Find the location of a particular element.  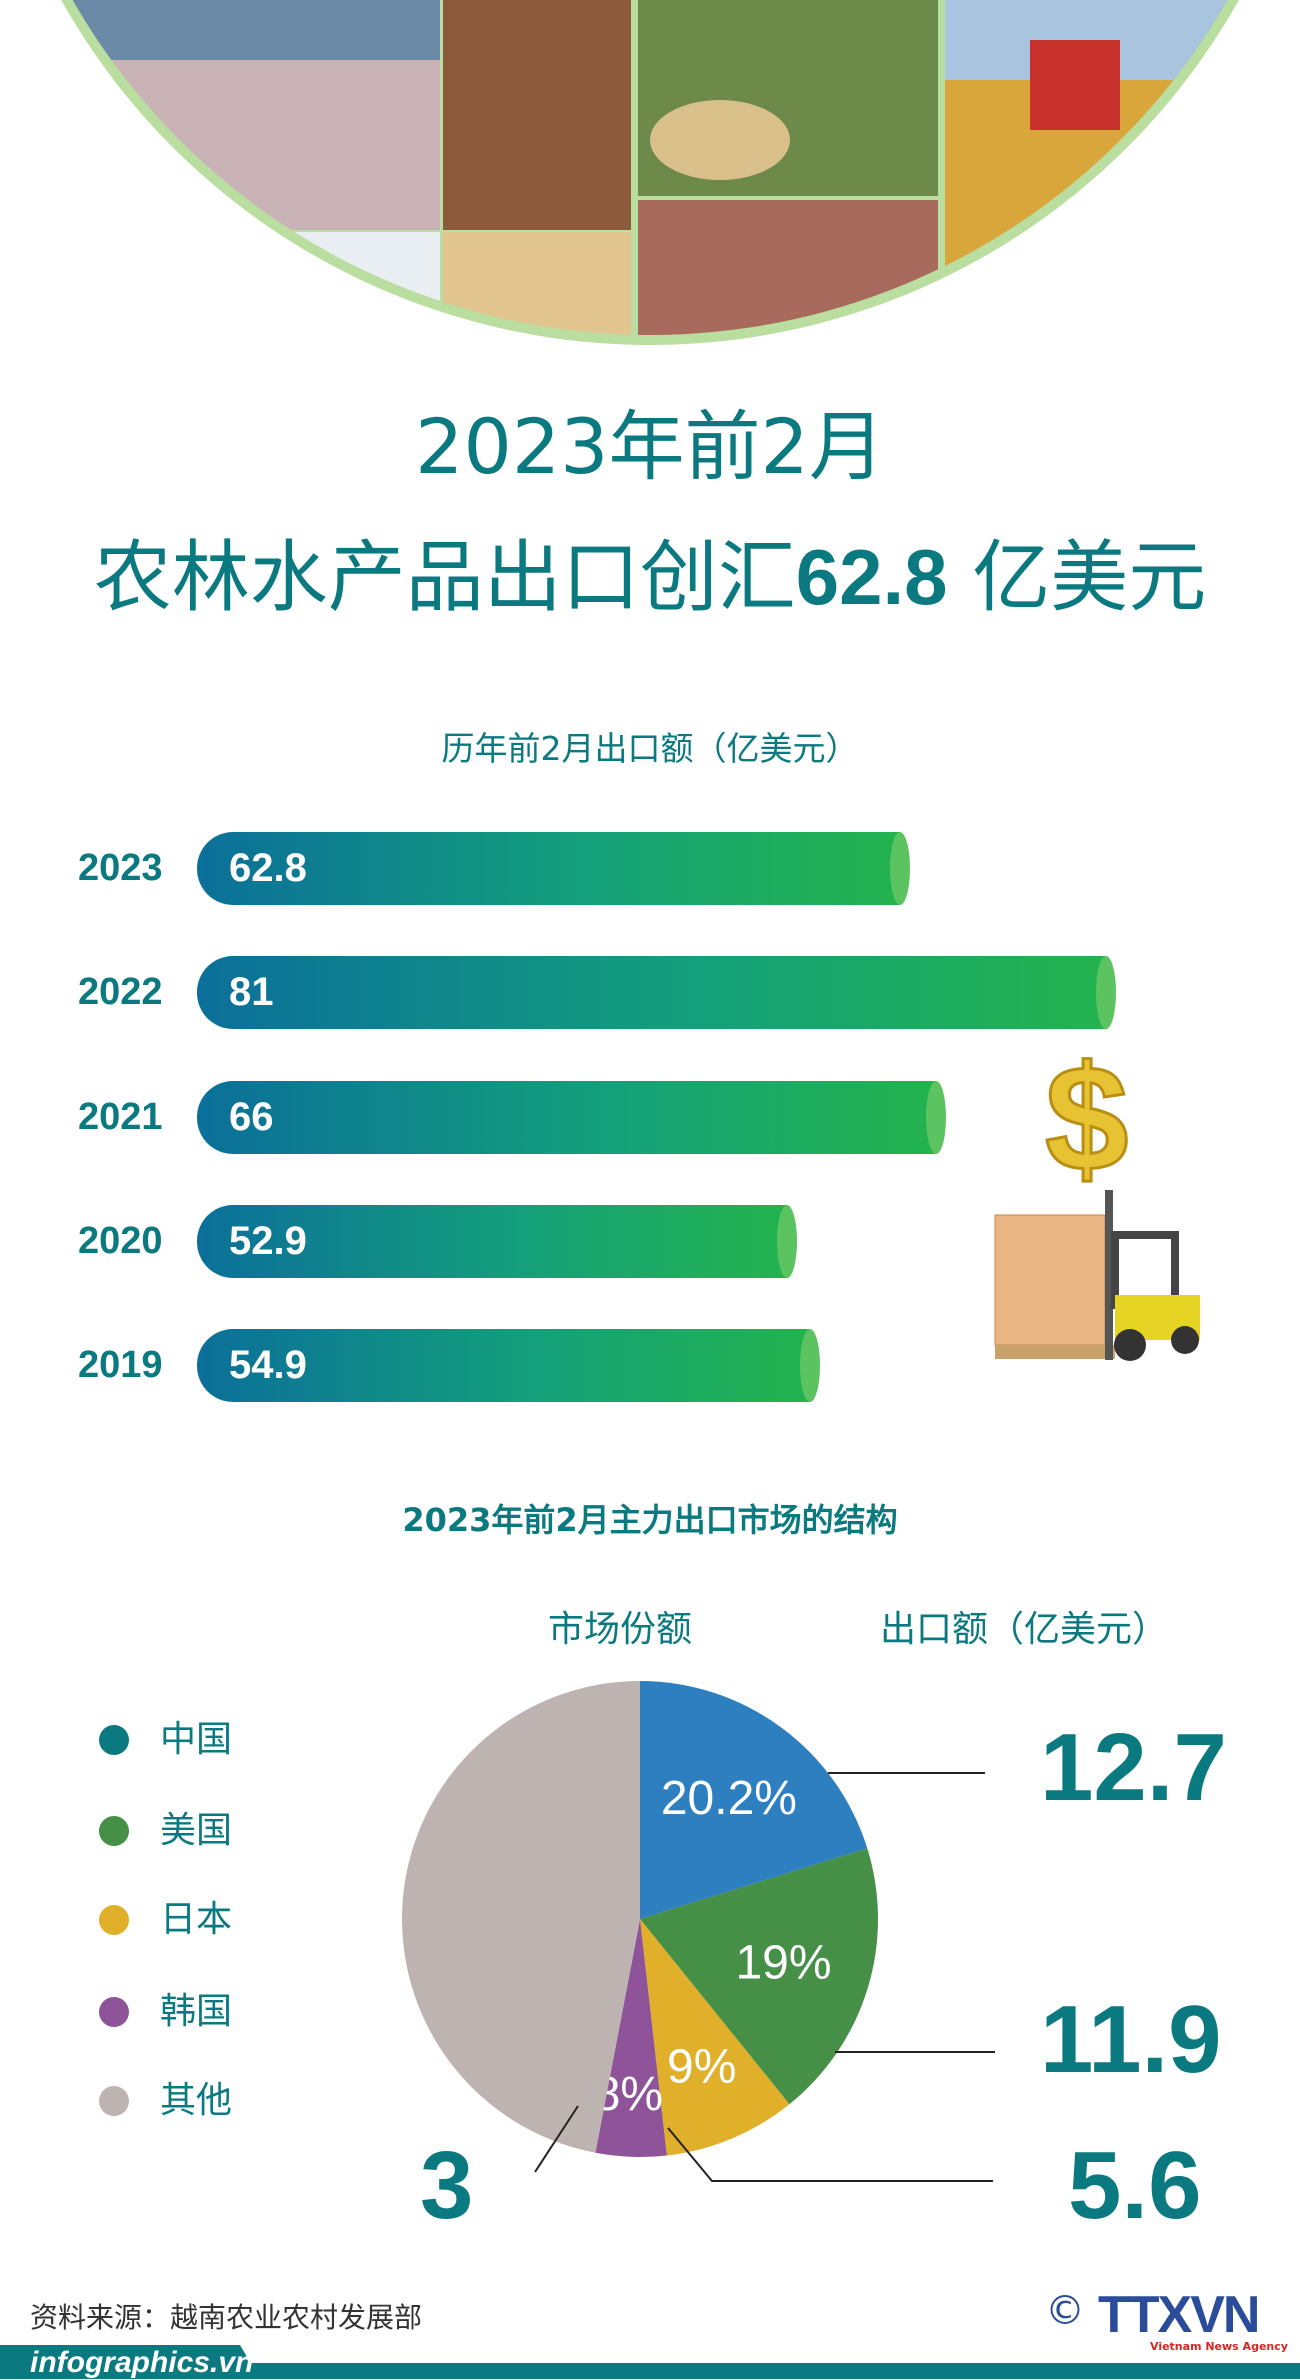

bar-value-label: 52.9 is located at coordinates (268, 1241).